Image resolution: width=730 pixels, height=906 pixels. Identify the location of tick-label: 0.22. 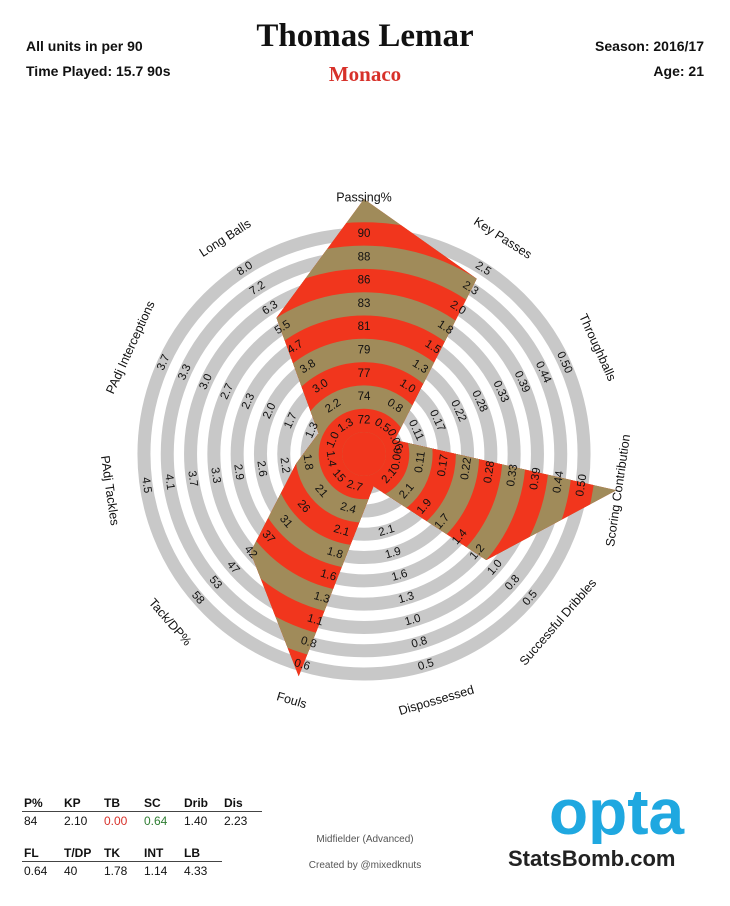
(466, 469).